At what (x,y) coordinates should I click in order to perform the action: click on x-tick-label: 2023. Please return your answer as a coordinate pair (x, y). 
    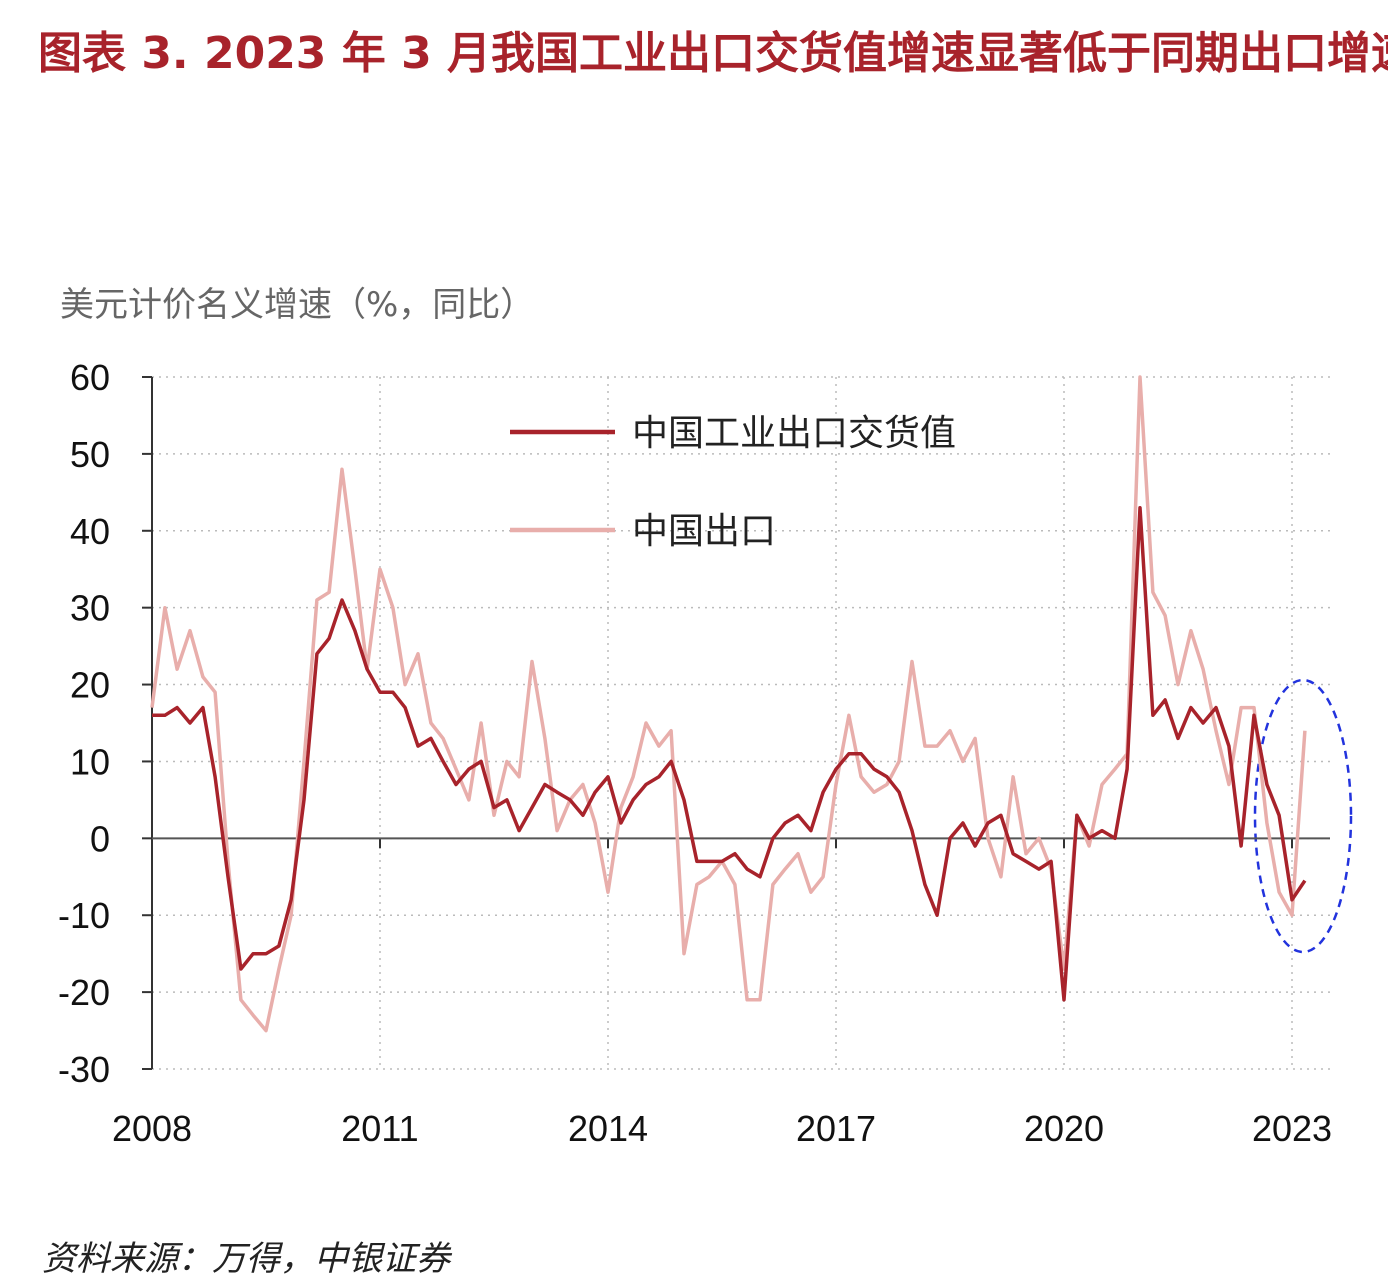
    Looking at the image, I should click on (1292, 1128).